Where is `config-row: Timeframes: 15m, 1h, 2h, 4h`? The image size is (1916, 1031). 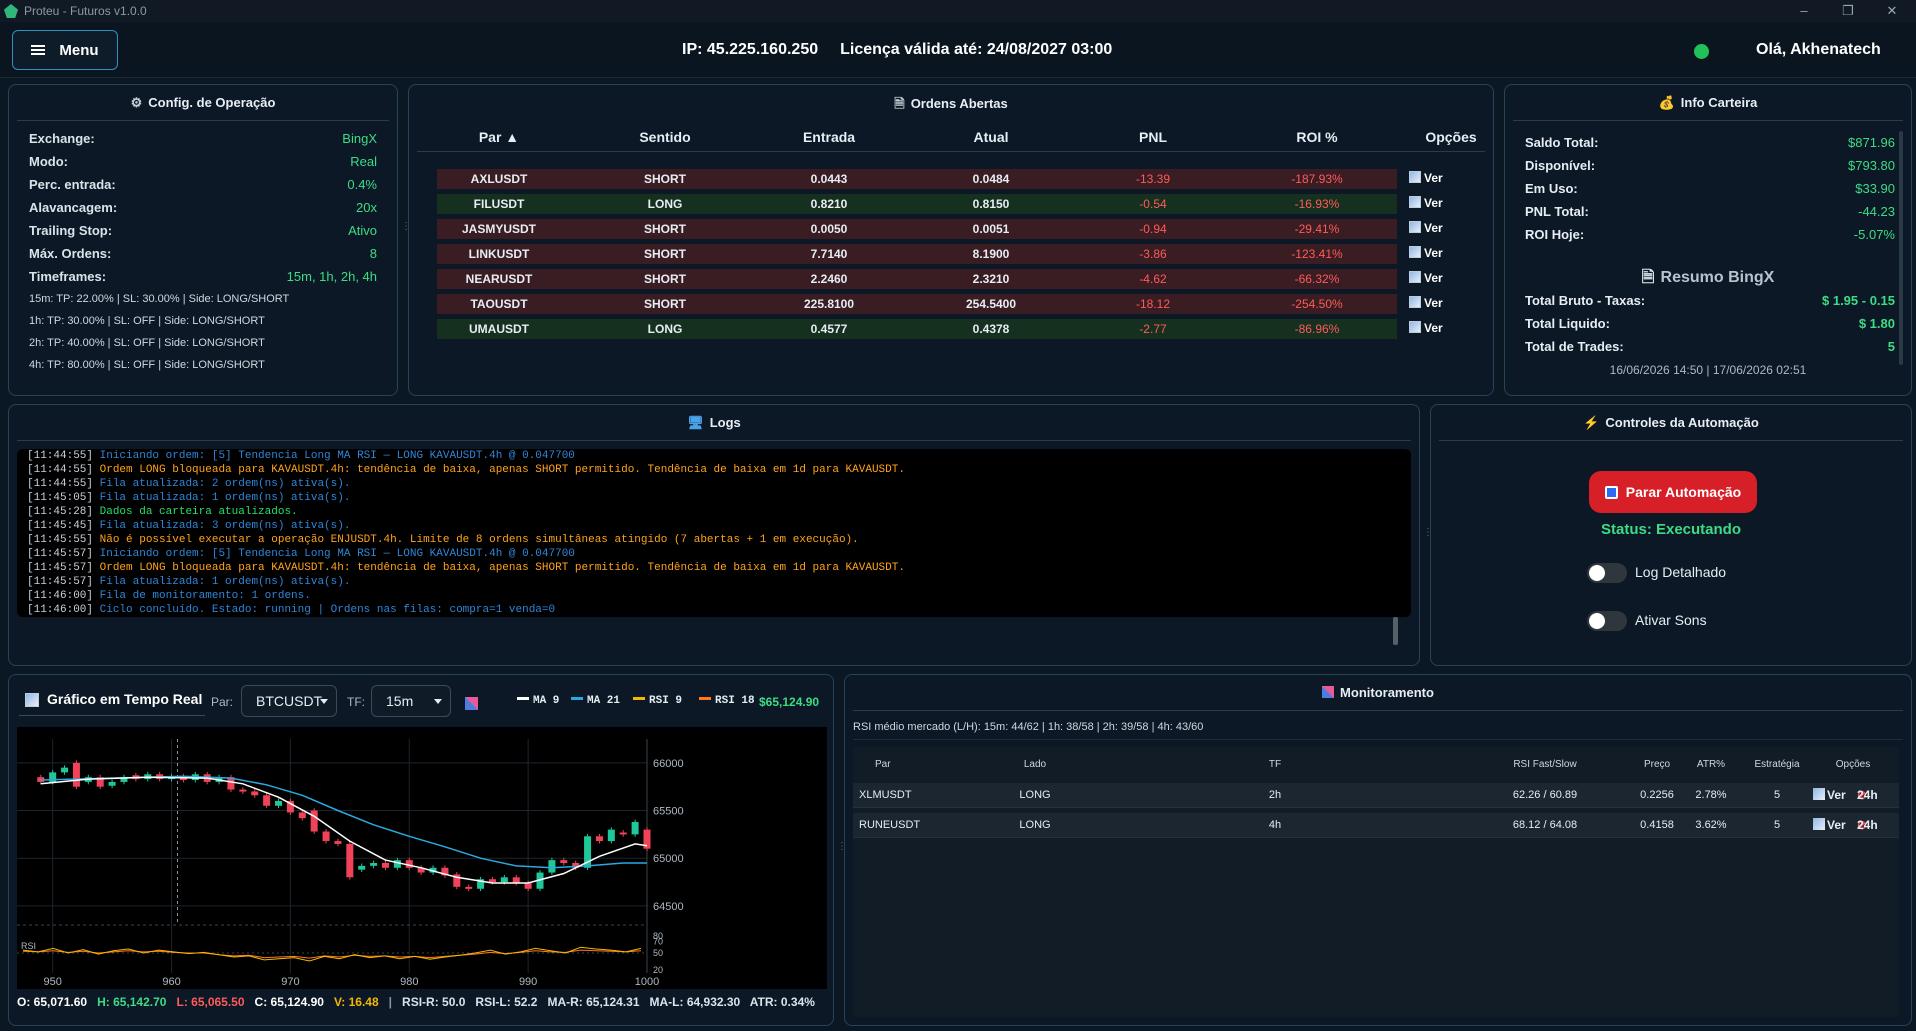 config-row: Timeframes: 15m, 1h, 2h, 4h is located at coordinates (203, 276).